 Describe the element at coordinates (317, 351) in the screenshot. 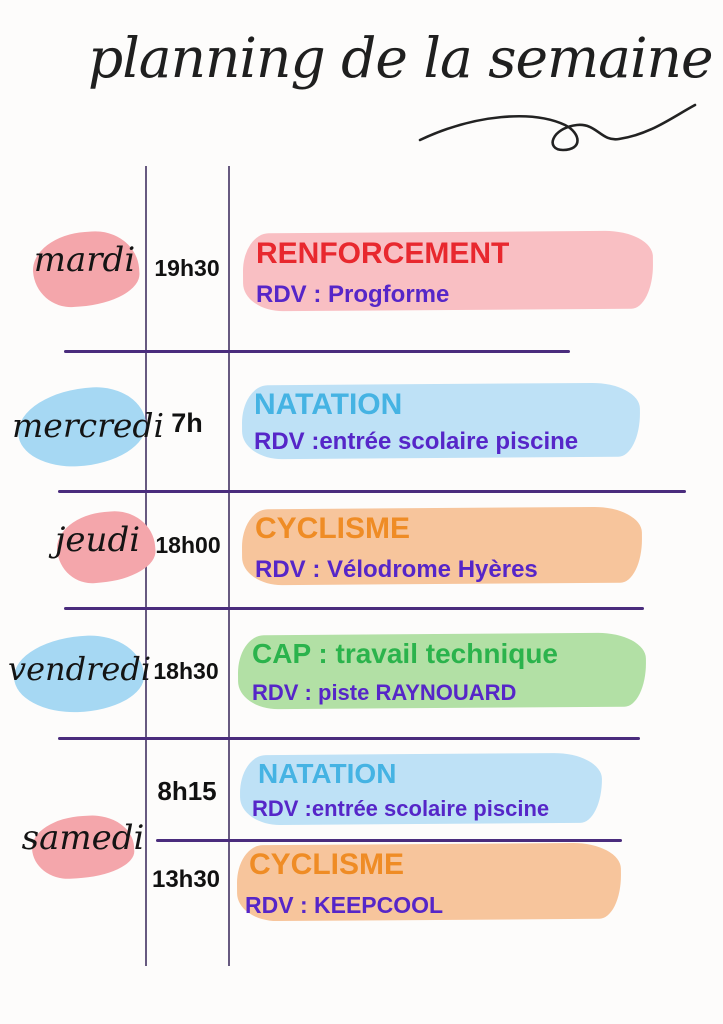

I see `row-separator-mardi` at that location.